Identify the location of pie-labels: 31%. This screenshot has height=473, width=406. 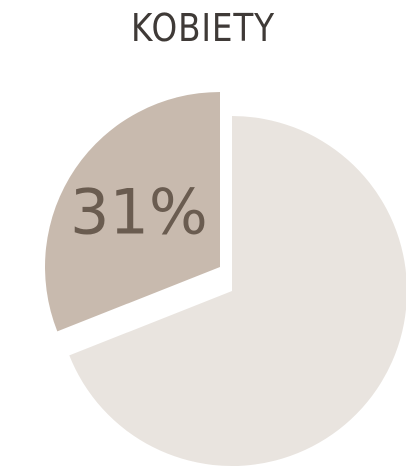
(139, 211).